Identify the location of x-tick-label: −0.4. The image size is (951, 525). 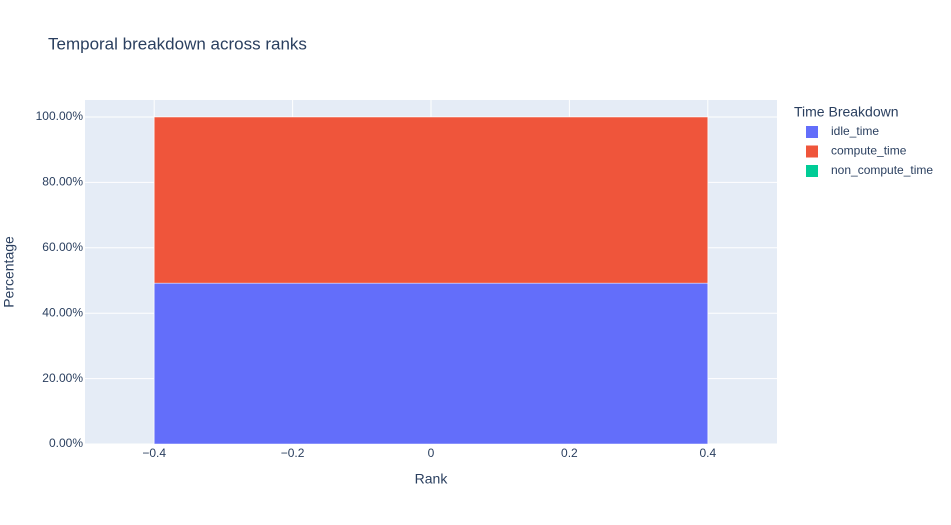
(154, 453).